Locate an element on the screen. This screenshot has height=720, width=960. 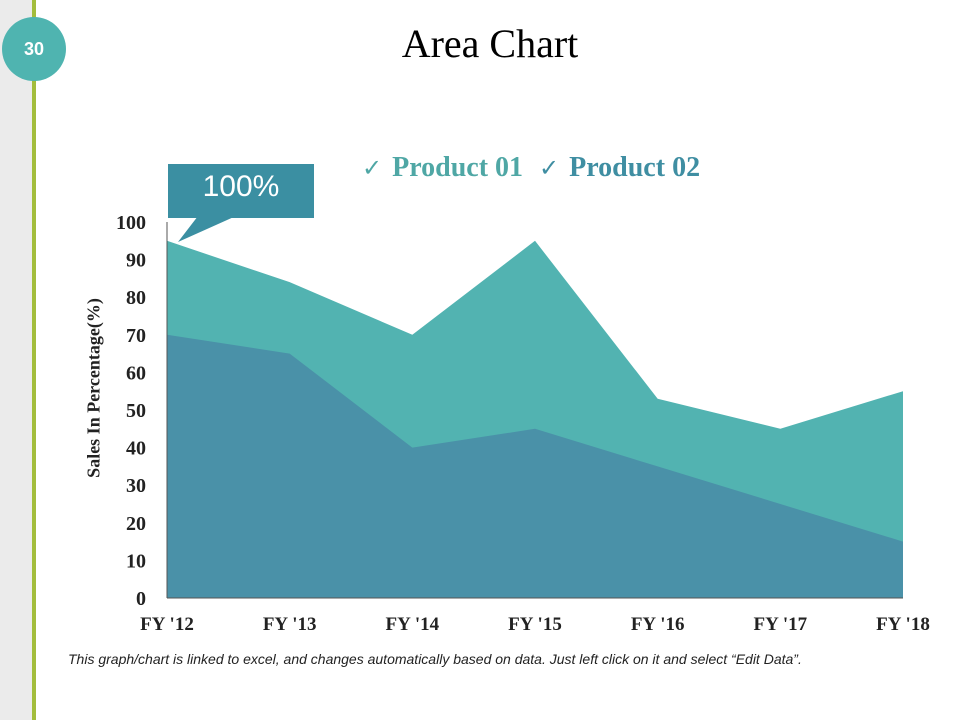
x-tick-label: FY '12 is located at coordinates (167, 624).